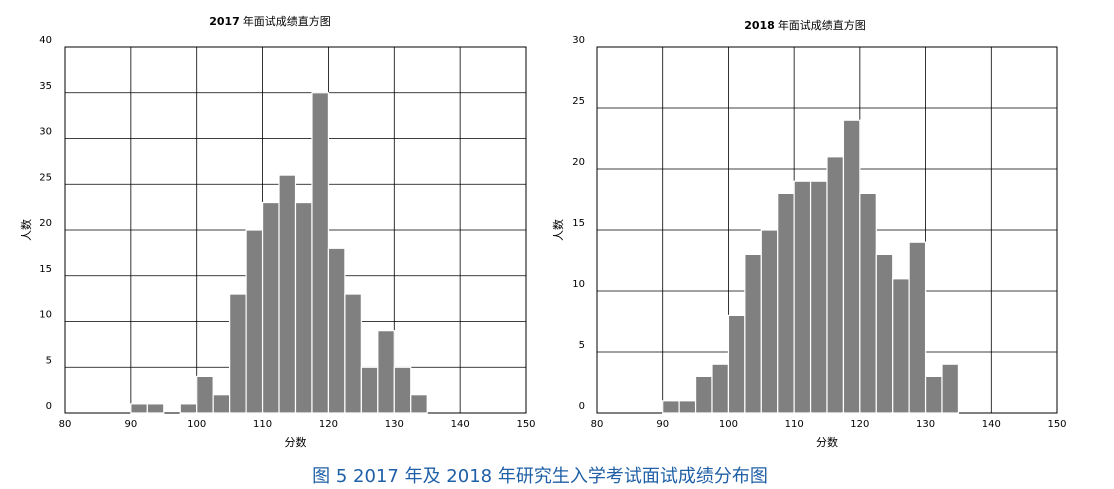 The width and height of the screenshot is (1114, 489). I want to click on chart-title: 2017 年面试成绩直方图, so click(270, 21).